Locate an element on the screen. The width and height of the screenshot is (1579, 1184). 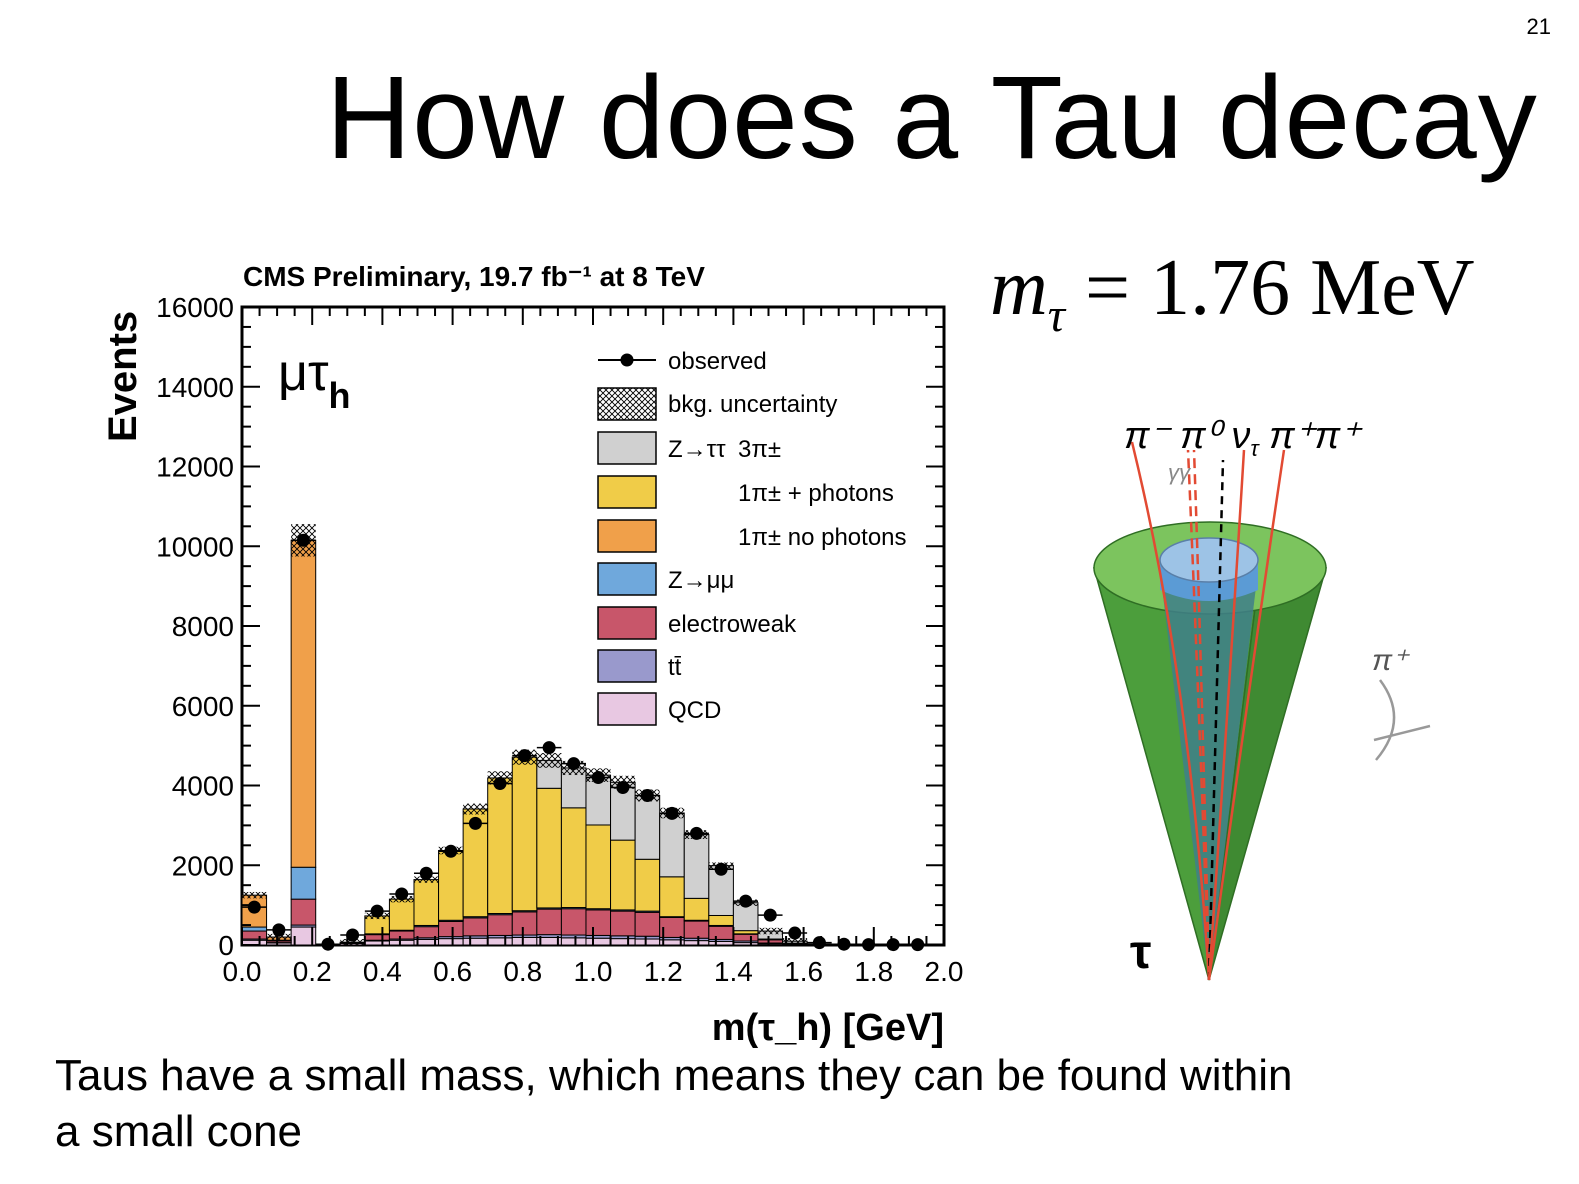
xtick-label: 1.4 is located at coordinates (733, 971).